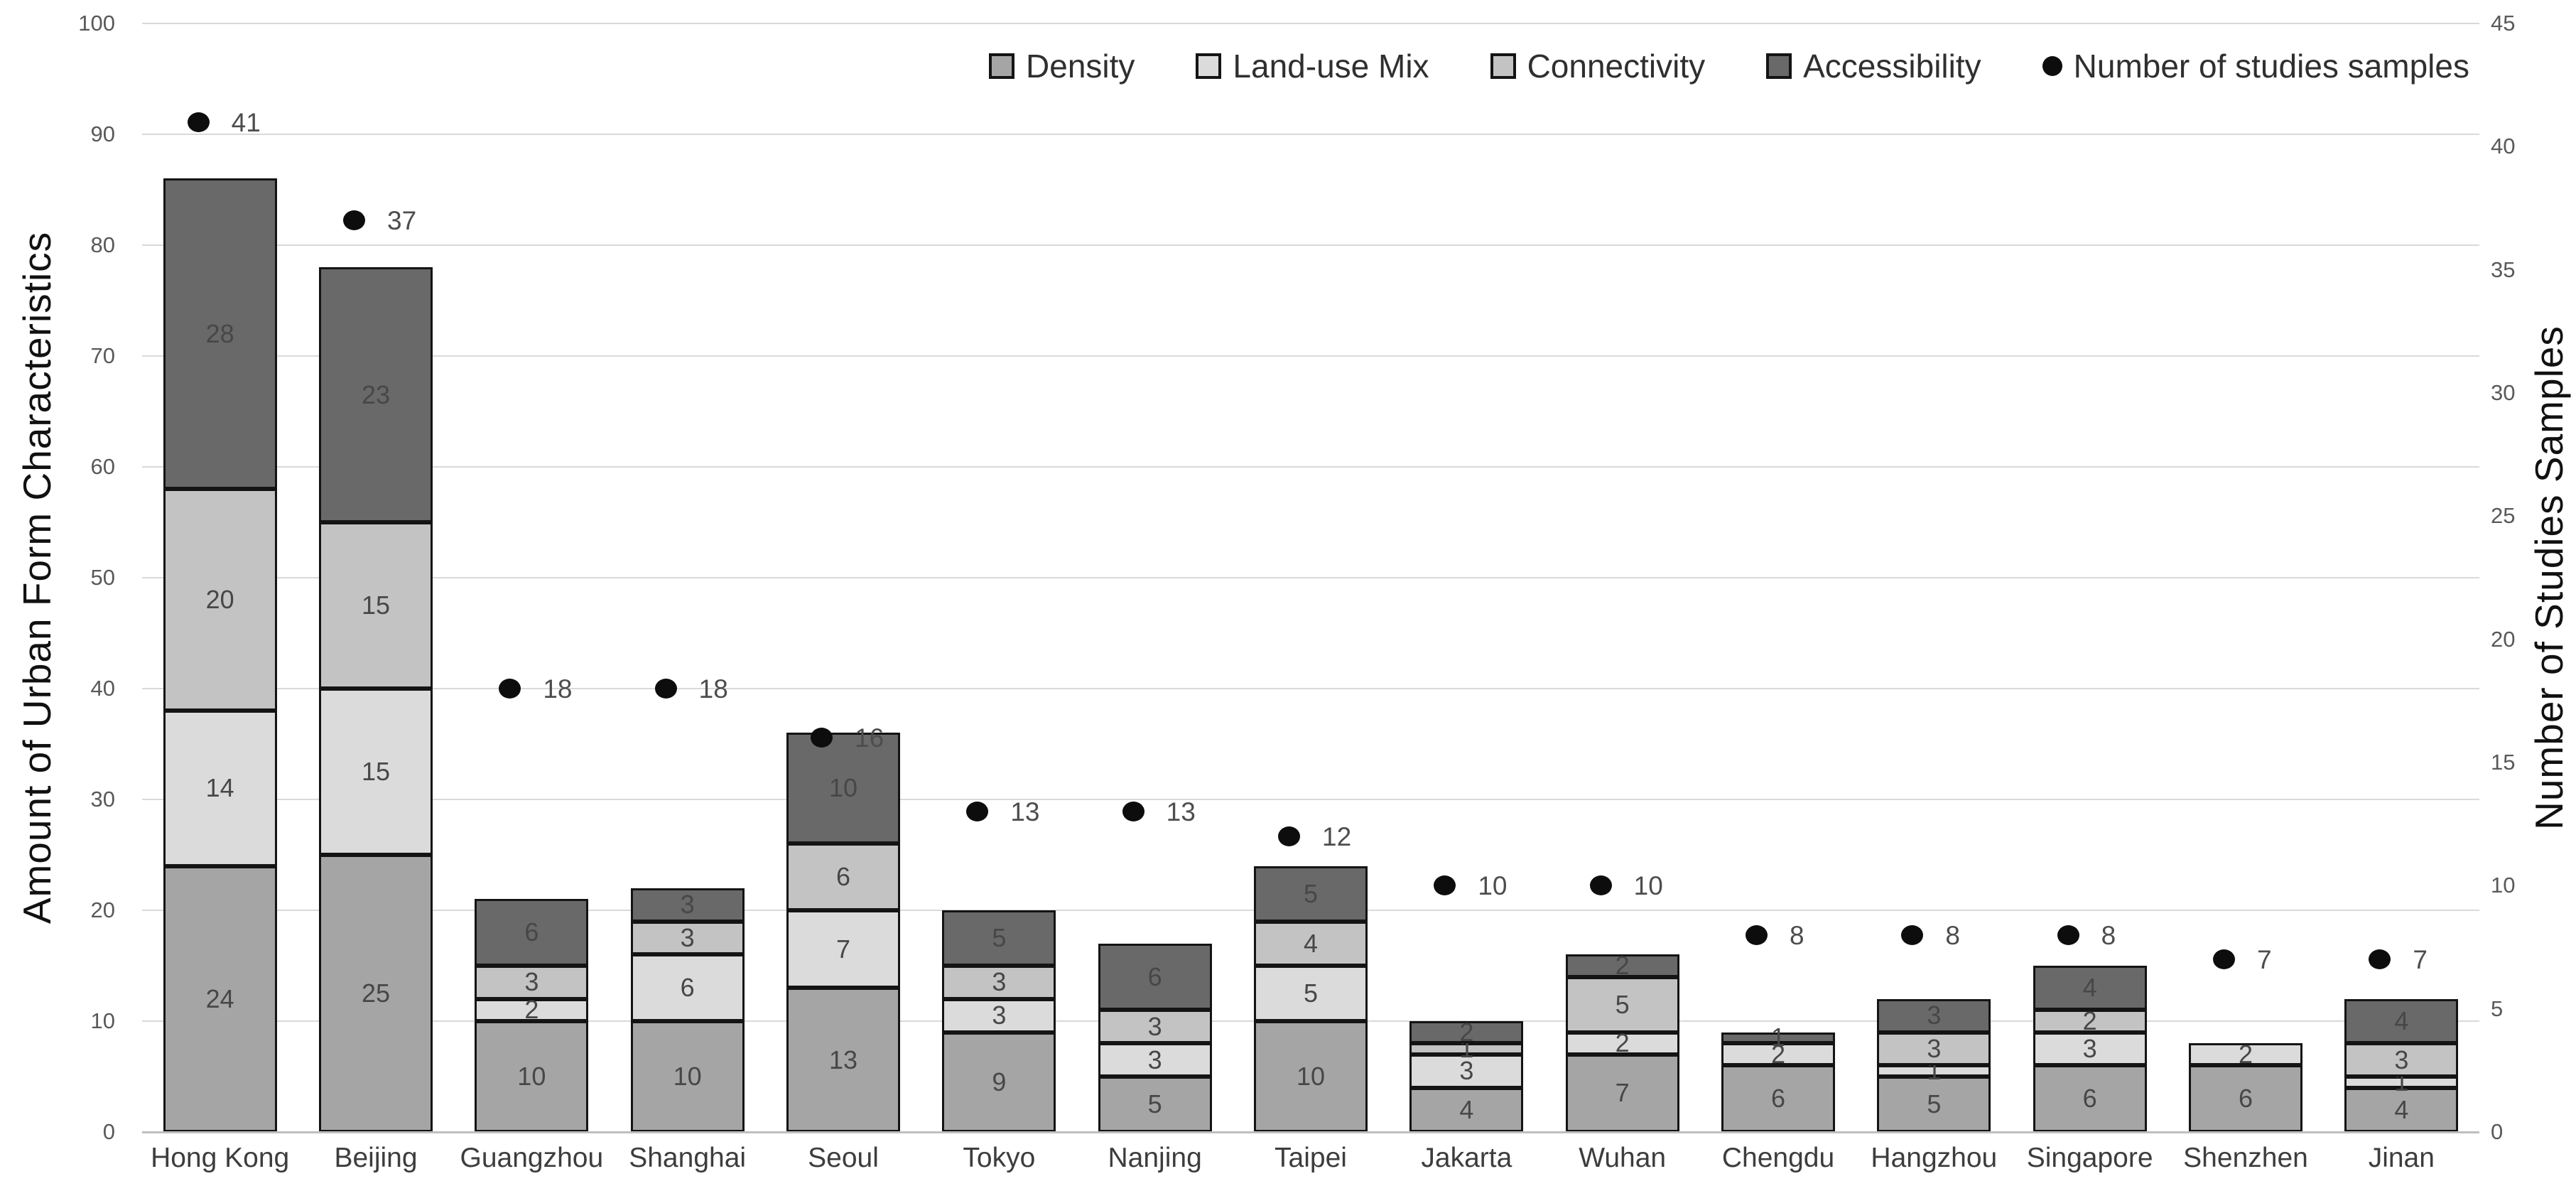 This screenshot has height=1186, width=2576. I want to click on bar-segment-land-use-mix: 6, so click(687, 988).